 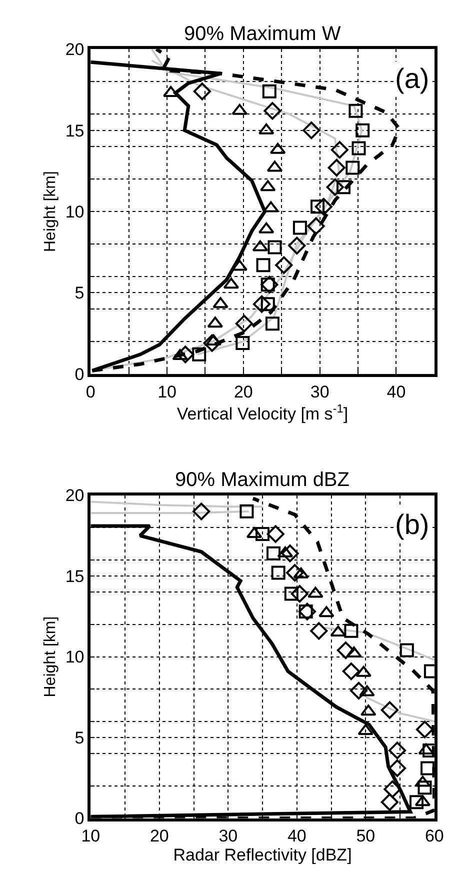 What do you see at coordinates (167, 392) in the screenshot?
I see `x-tick-label: 10` at bounding box center [167, 392].